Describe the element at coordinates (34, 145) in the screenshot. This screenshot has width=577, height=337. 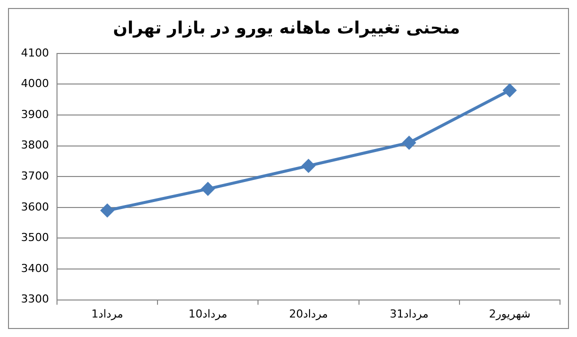
I see `y-tick-label: 3800` at that location.